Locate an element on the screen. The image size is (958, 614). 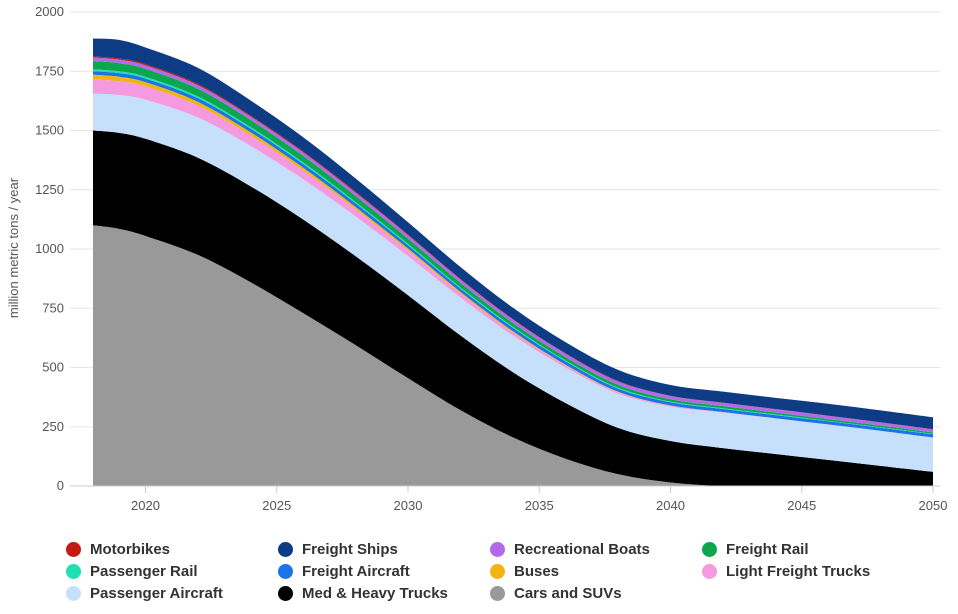
y-tick-label: 1000 is located at coordinates (49, 248).